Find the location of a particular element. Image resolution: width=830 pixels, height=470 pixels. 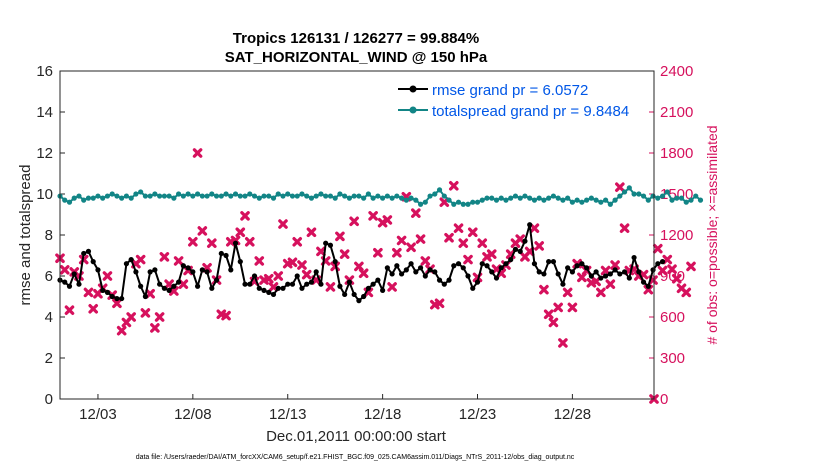

y-tick-label: 10 is located at coordinates (44, 194).